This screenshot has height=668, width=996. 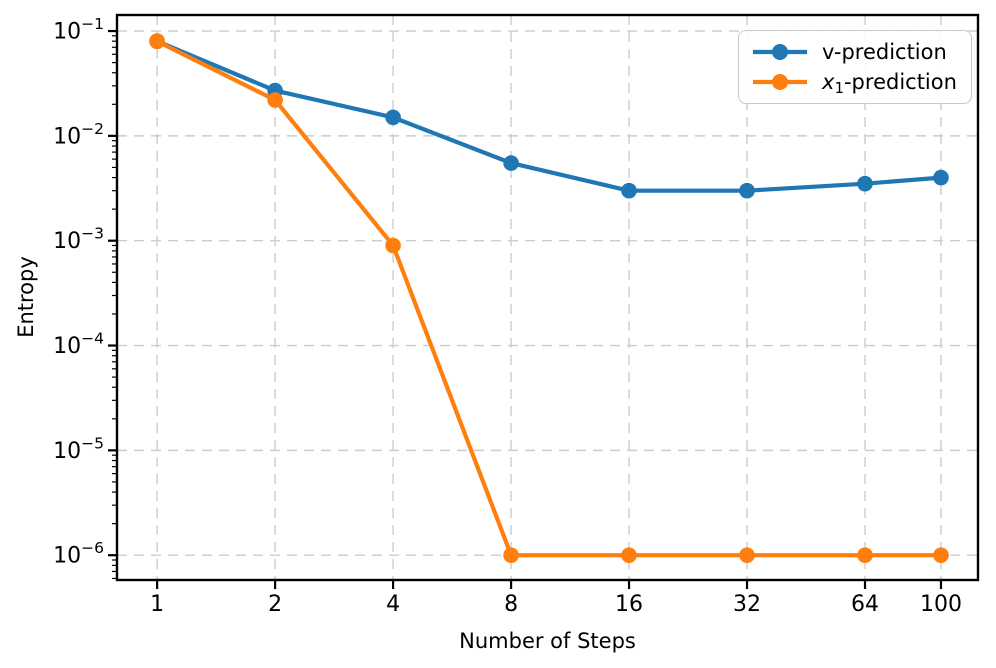 I want to click on x-tick-label: 1, so click(x=157, y=604).